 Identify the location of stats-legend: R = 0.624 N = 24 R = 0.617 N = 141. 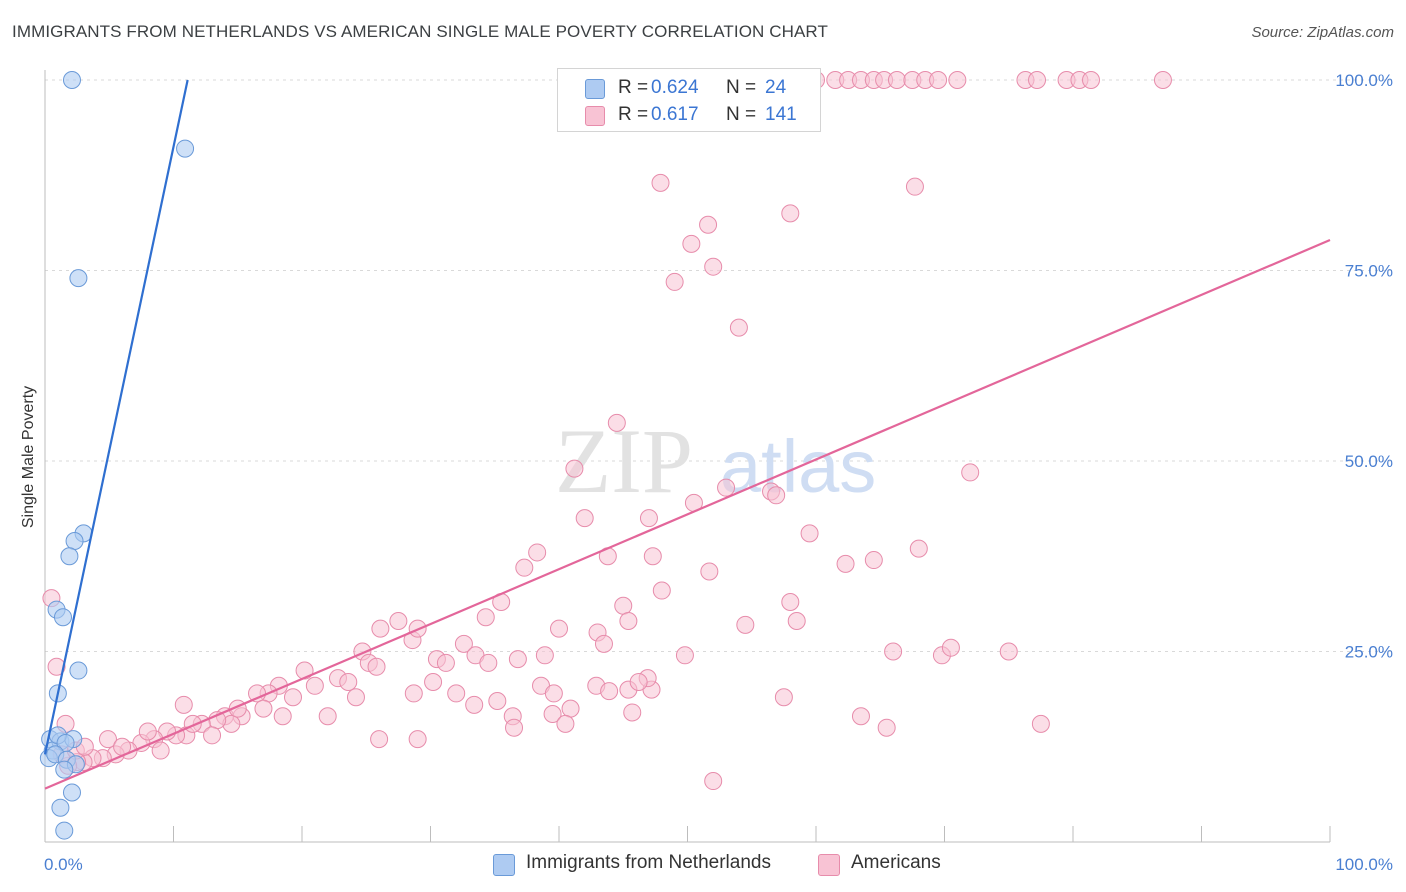
(689, 100).